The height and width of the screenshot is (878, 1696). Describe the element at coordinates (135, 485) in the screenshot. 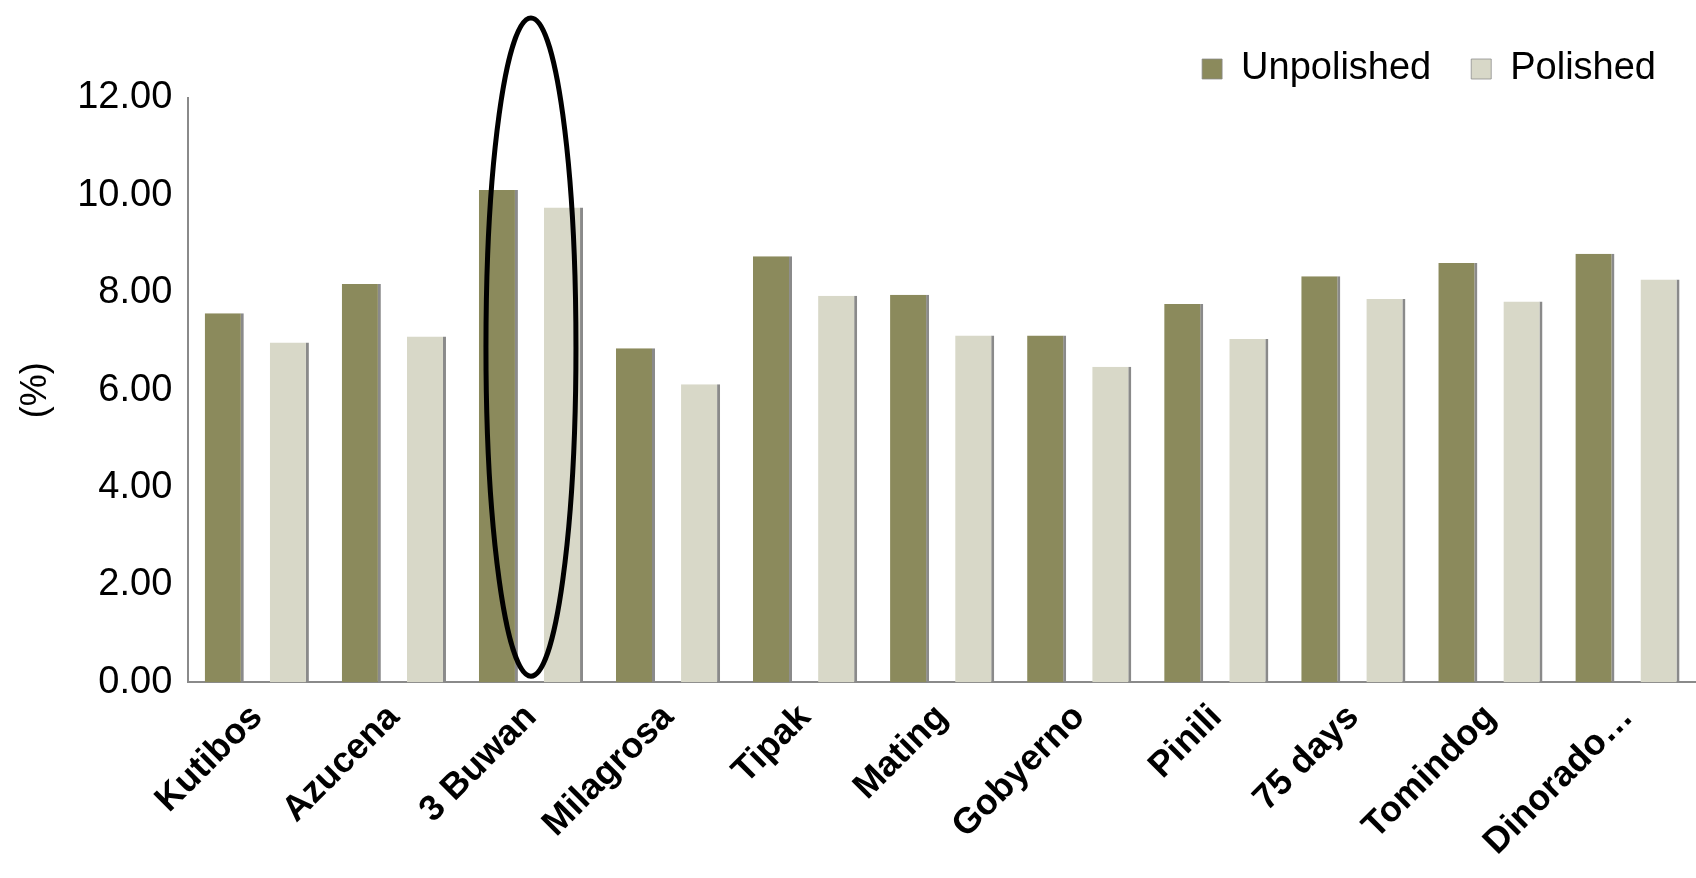

I see `y-tick-label: 4.00` at that location.